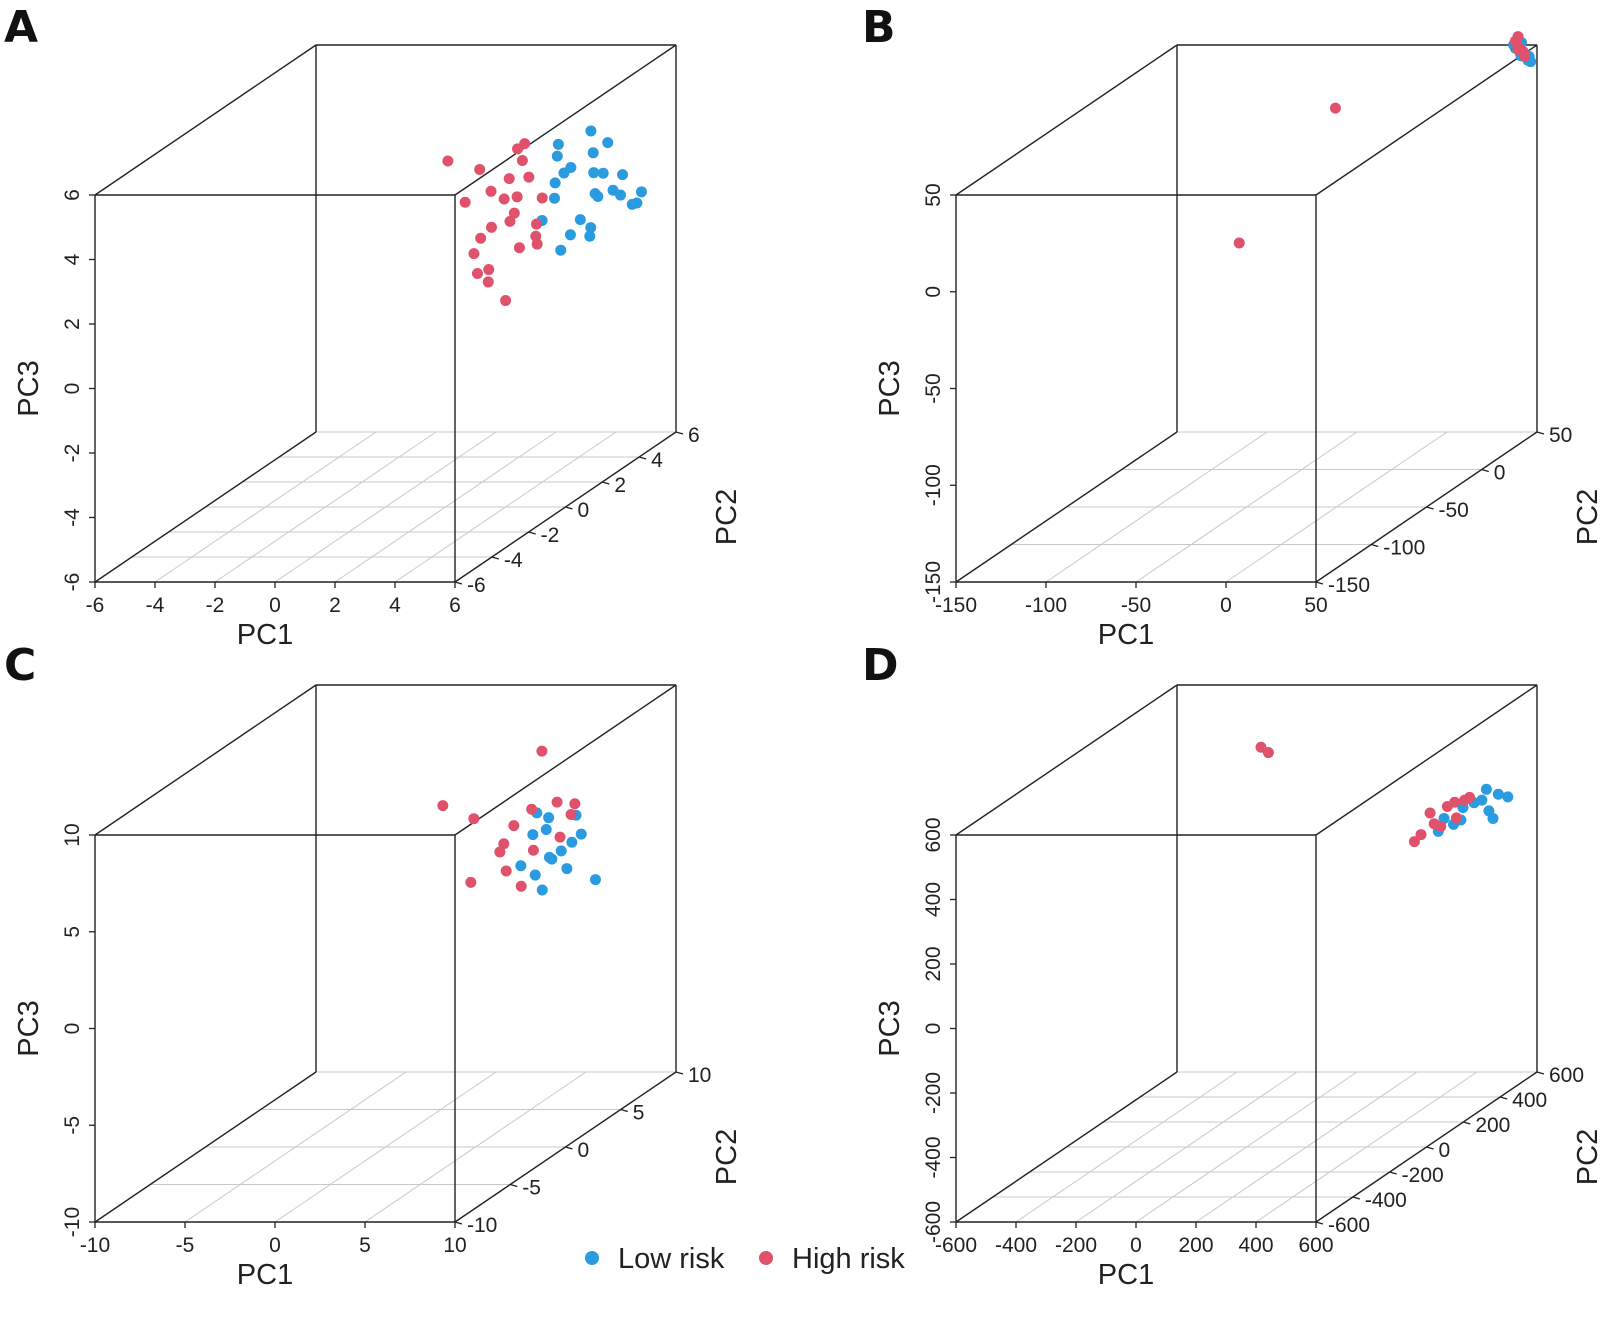 This screenshot has height=1328, width=1621. I want to click on z-tick-label: -150, so click(933, 582).